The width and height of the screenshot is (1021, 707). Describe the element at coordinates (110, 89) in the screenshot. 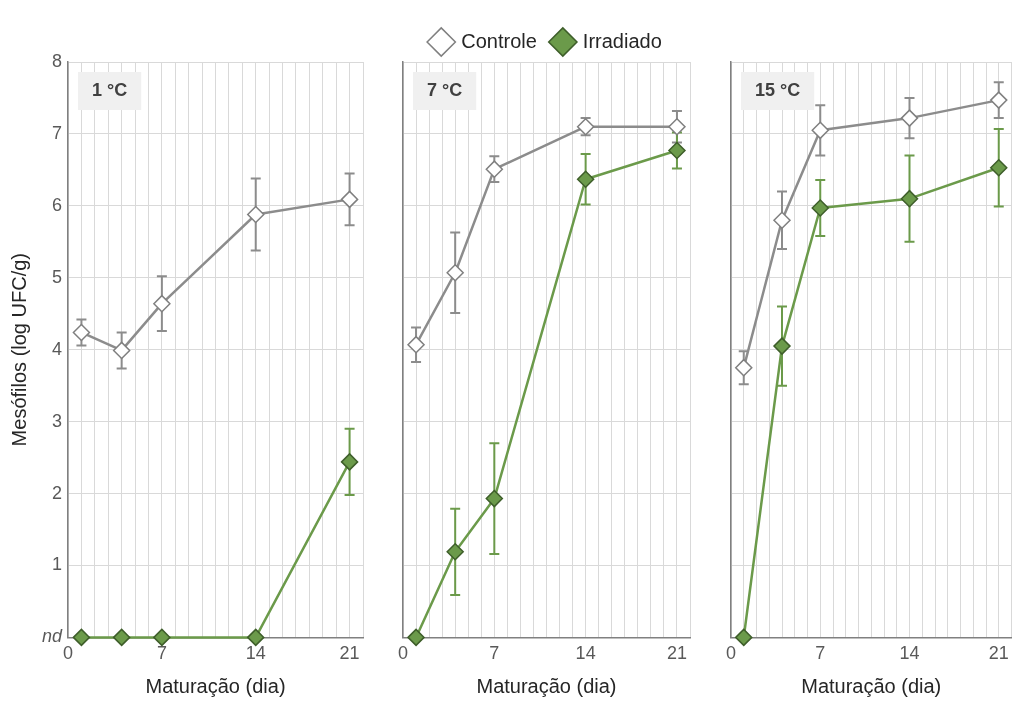

I see `text: 1 °C` at that location.